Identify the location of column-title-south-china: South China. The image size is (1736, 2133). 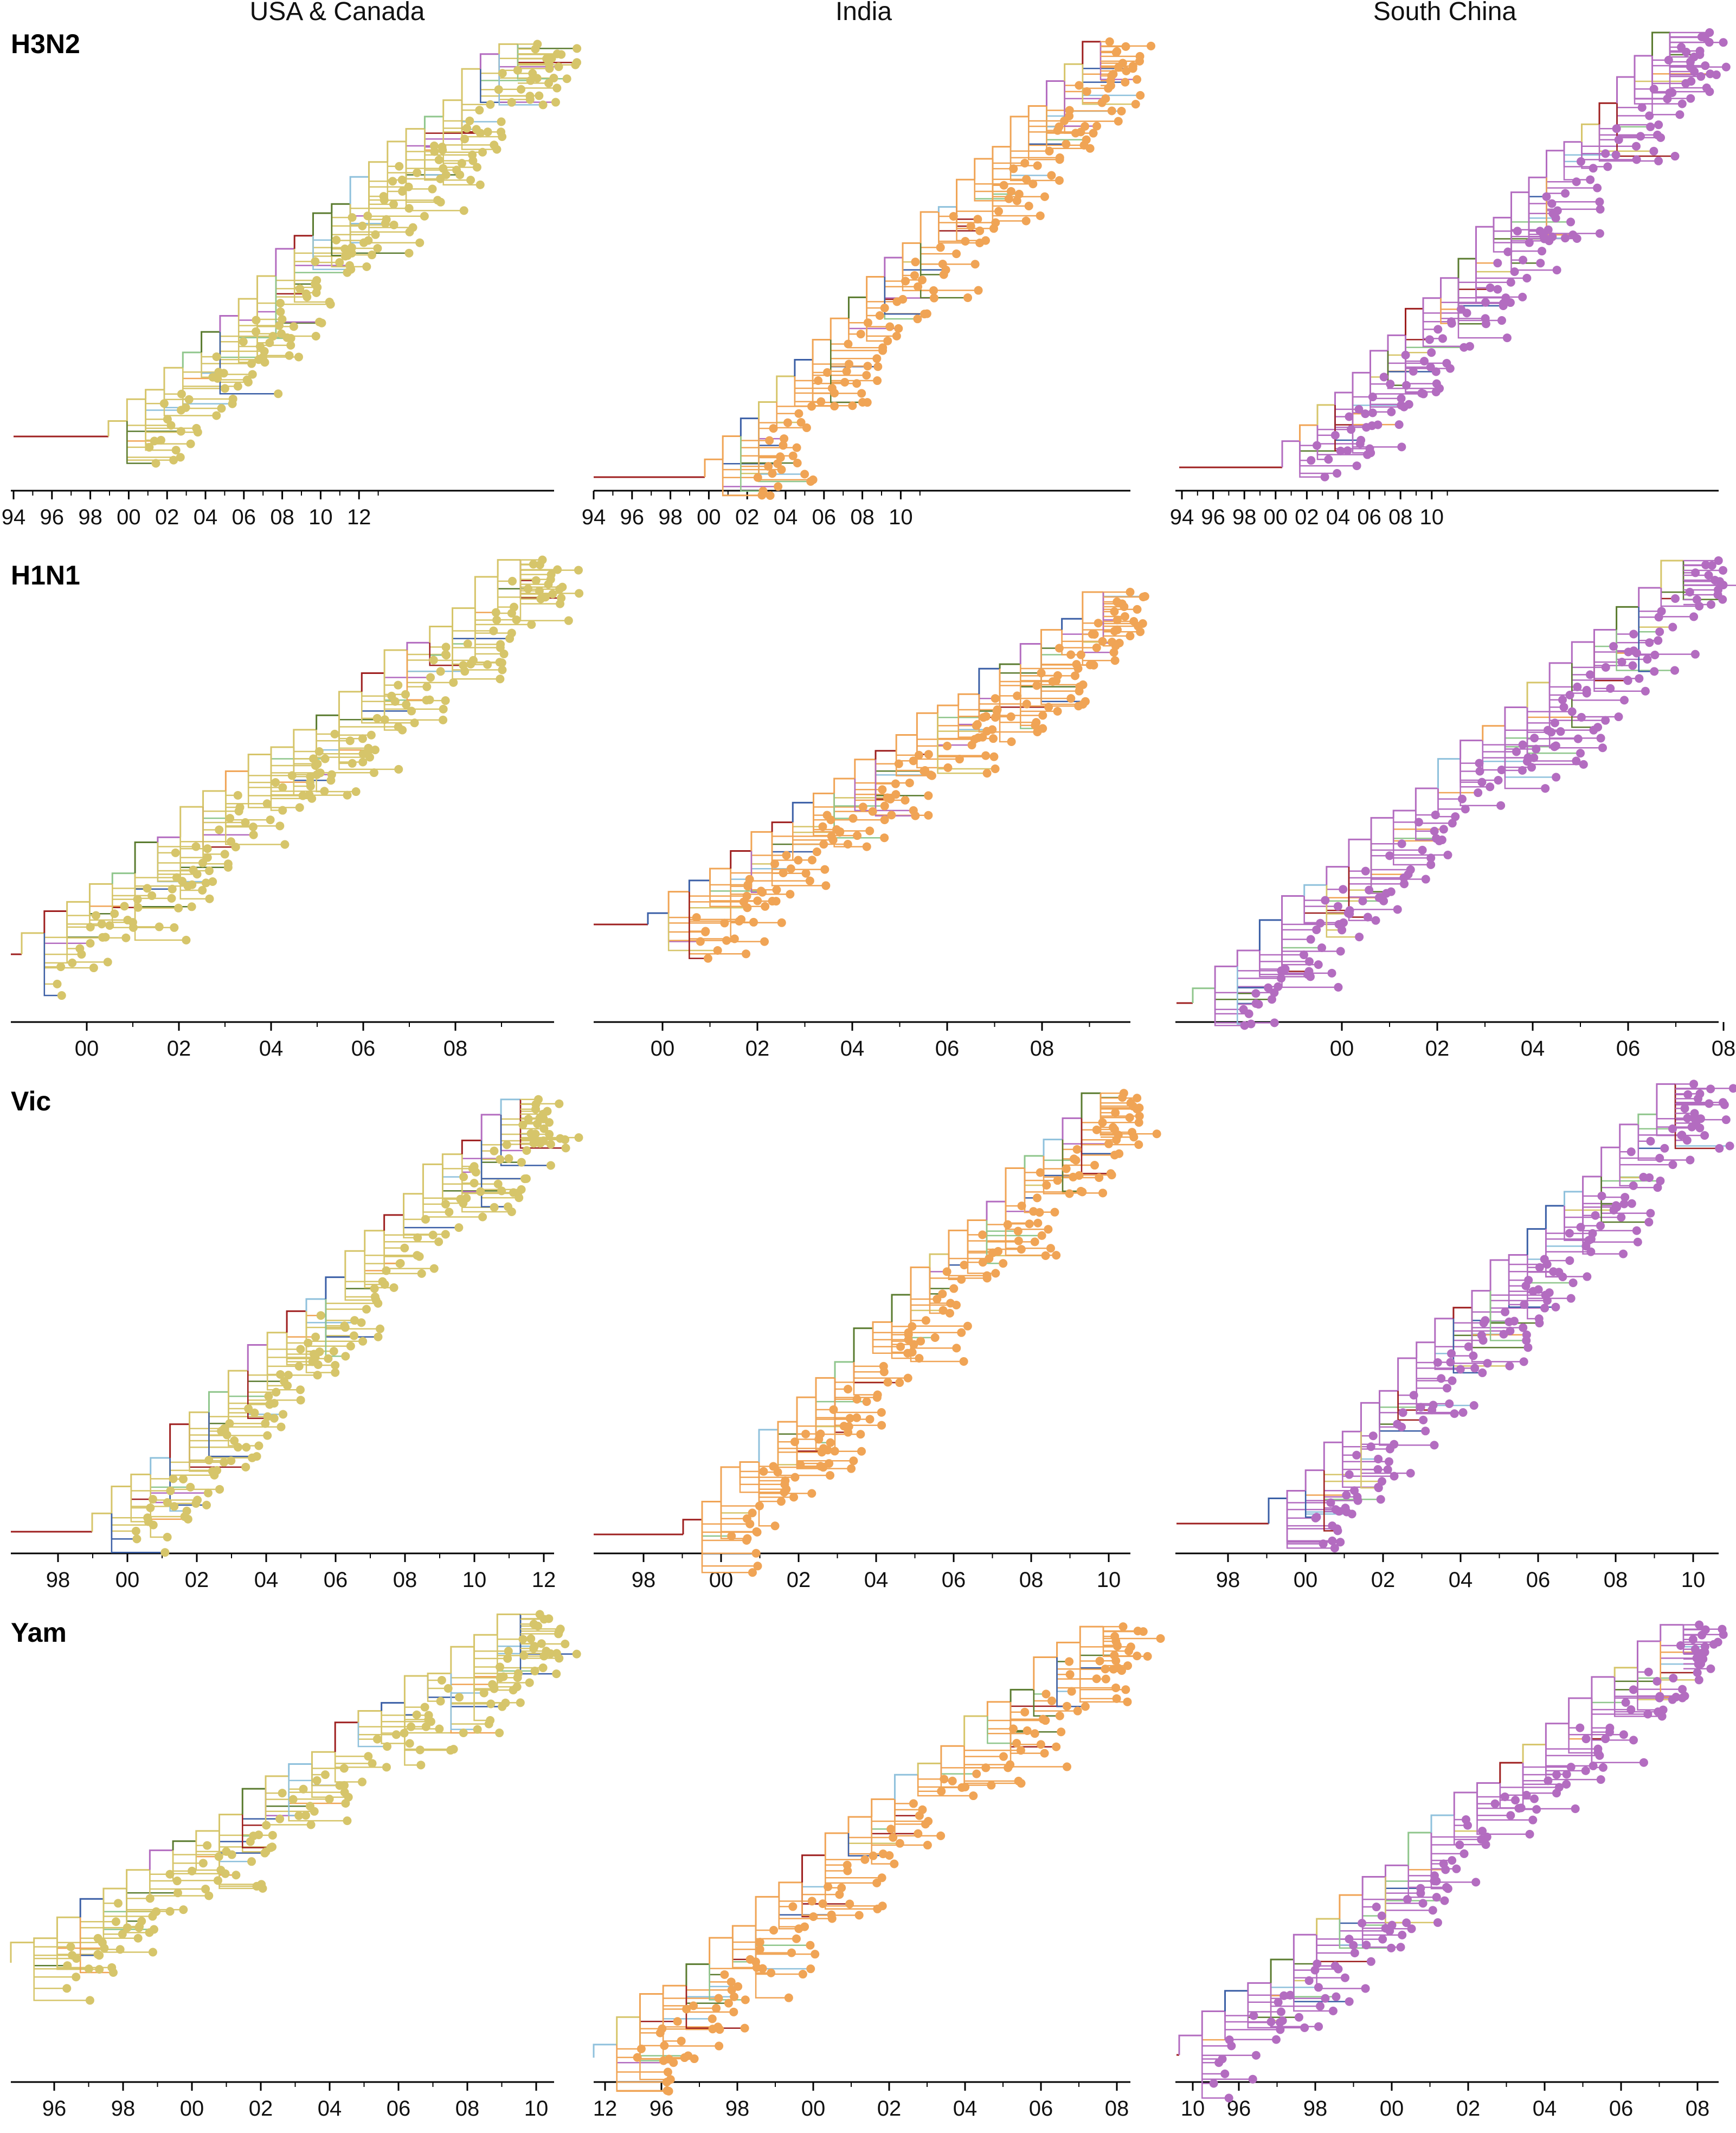
(1445, 13).